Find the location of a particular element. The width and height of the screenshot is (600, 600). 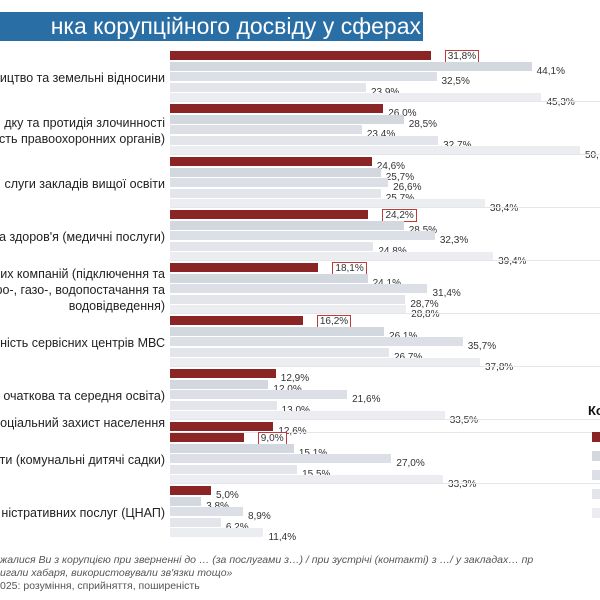

data-label: 37,8% is located at coordinates (499, 368).